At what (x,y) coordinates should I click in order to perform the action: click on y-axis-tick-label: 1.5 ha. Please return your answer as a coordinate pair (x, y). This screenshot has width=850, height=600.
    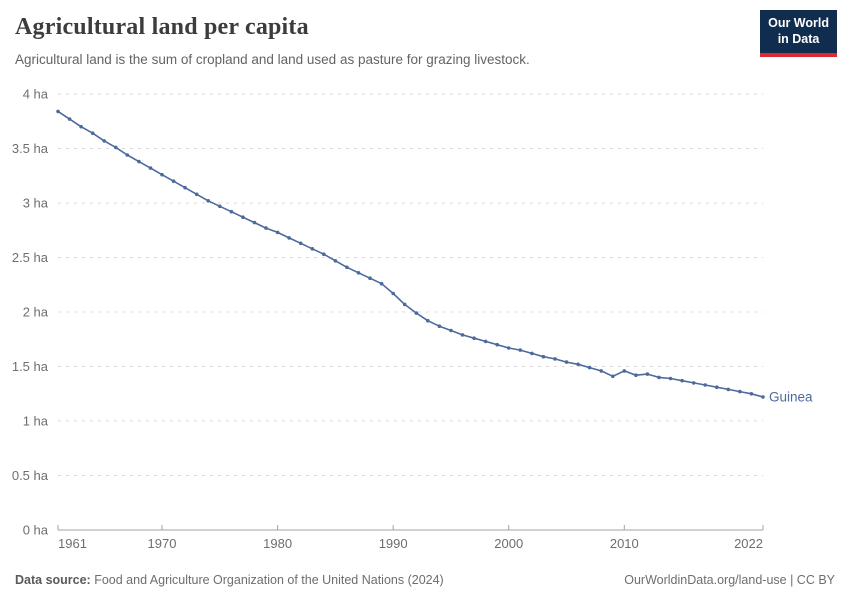
    Looking at the image, I should click on (30, 366).